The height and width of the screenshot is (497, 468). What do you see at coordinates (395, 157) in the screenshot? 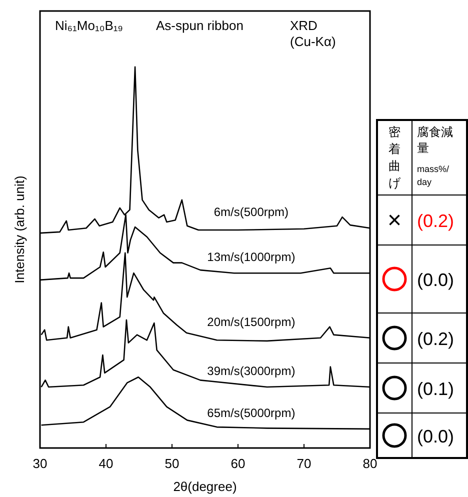
I see `text: 密着曲げ` at bounding box center [395, 157].